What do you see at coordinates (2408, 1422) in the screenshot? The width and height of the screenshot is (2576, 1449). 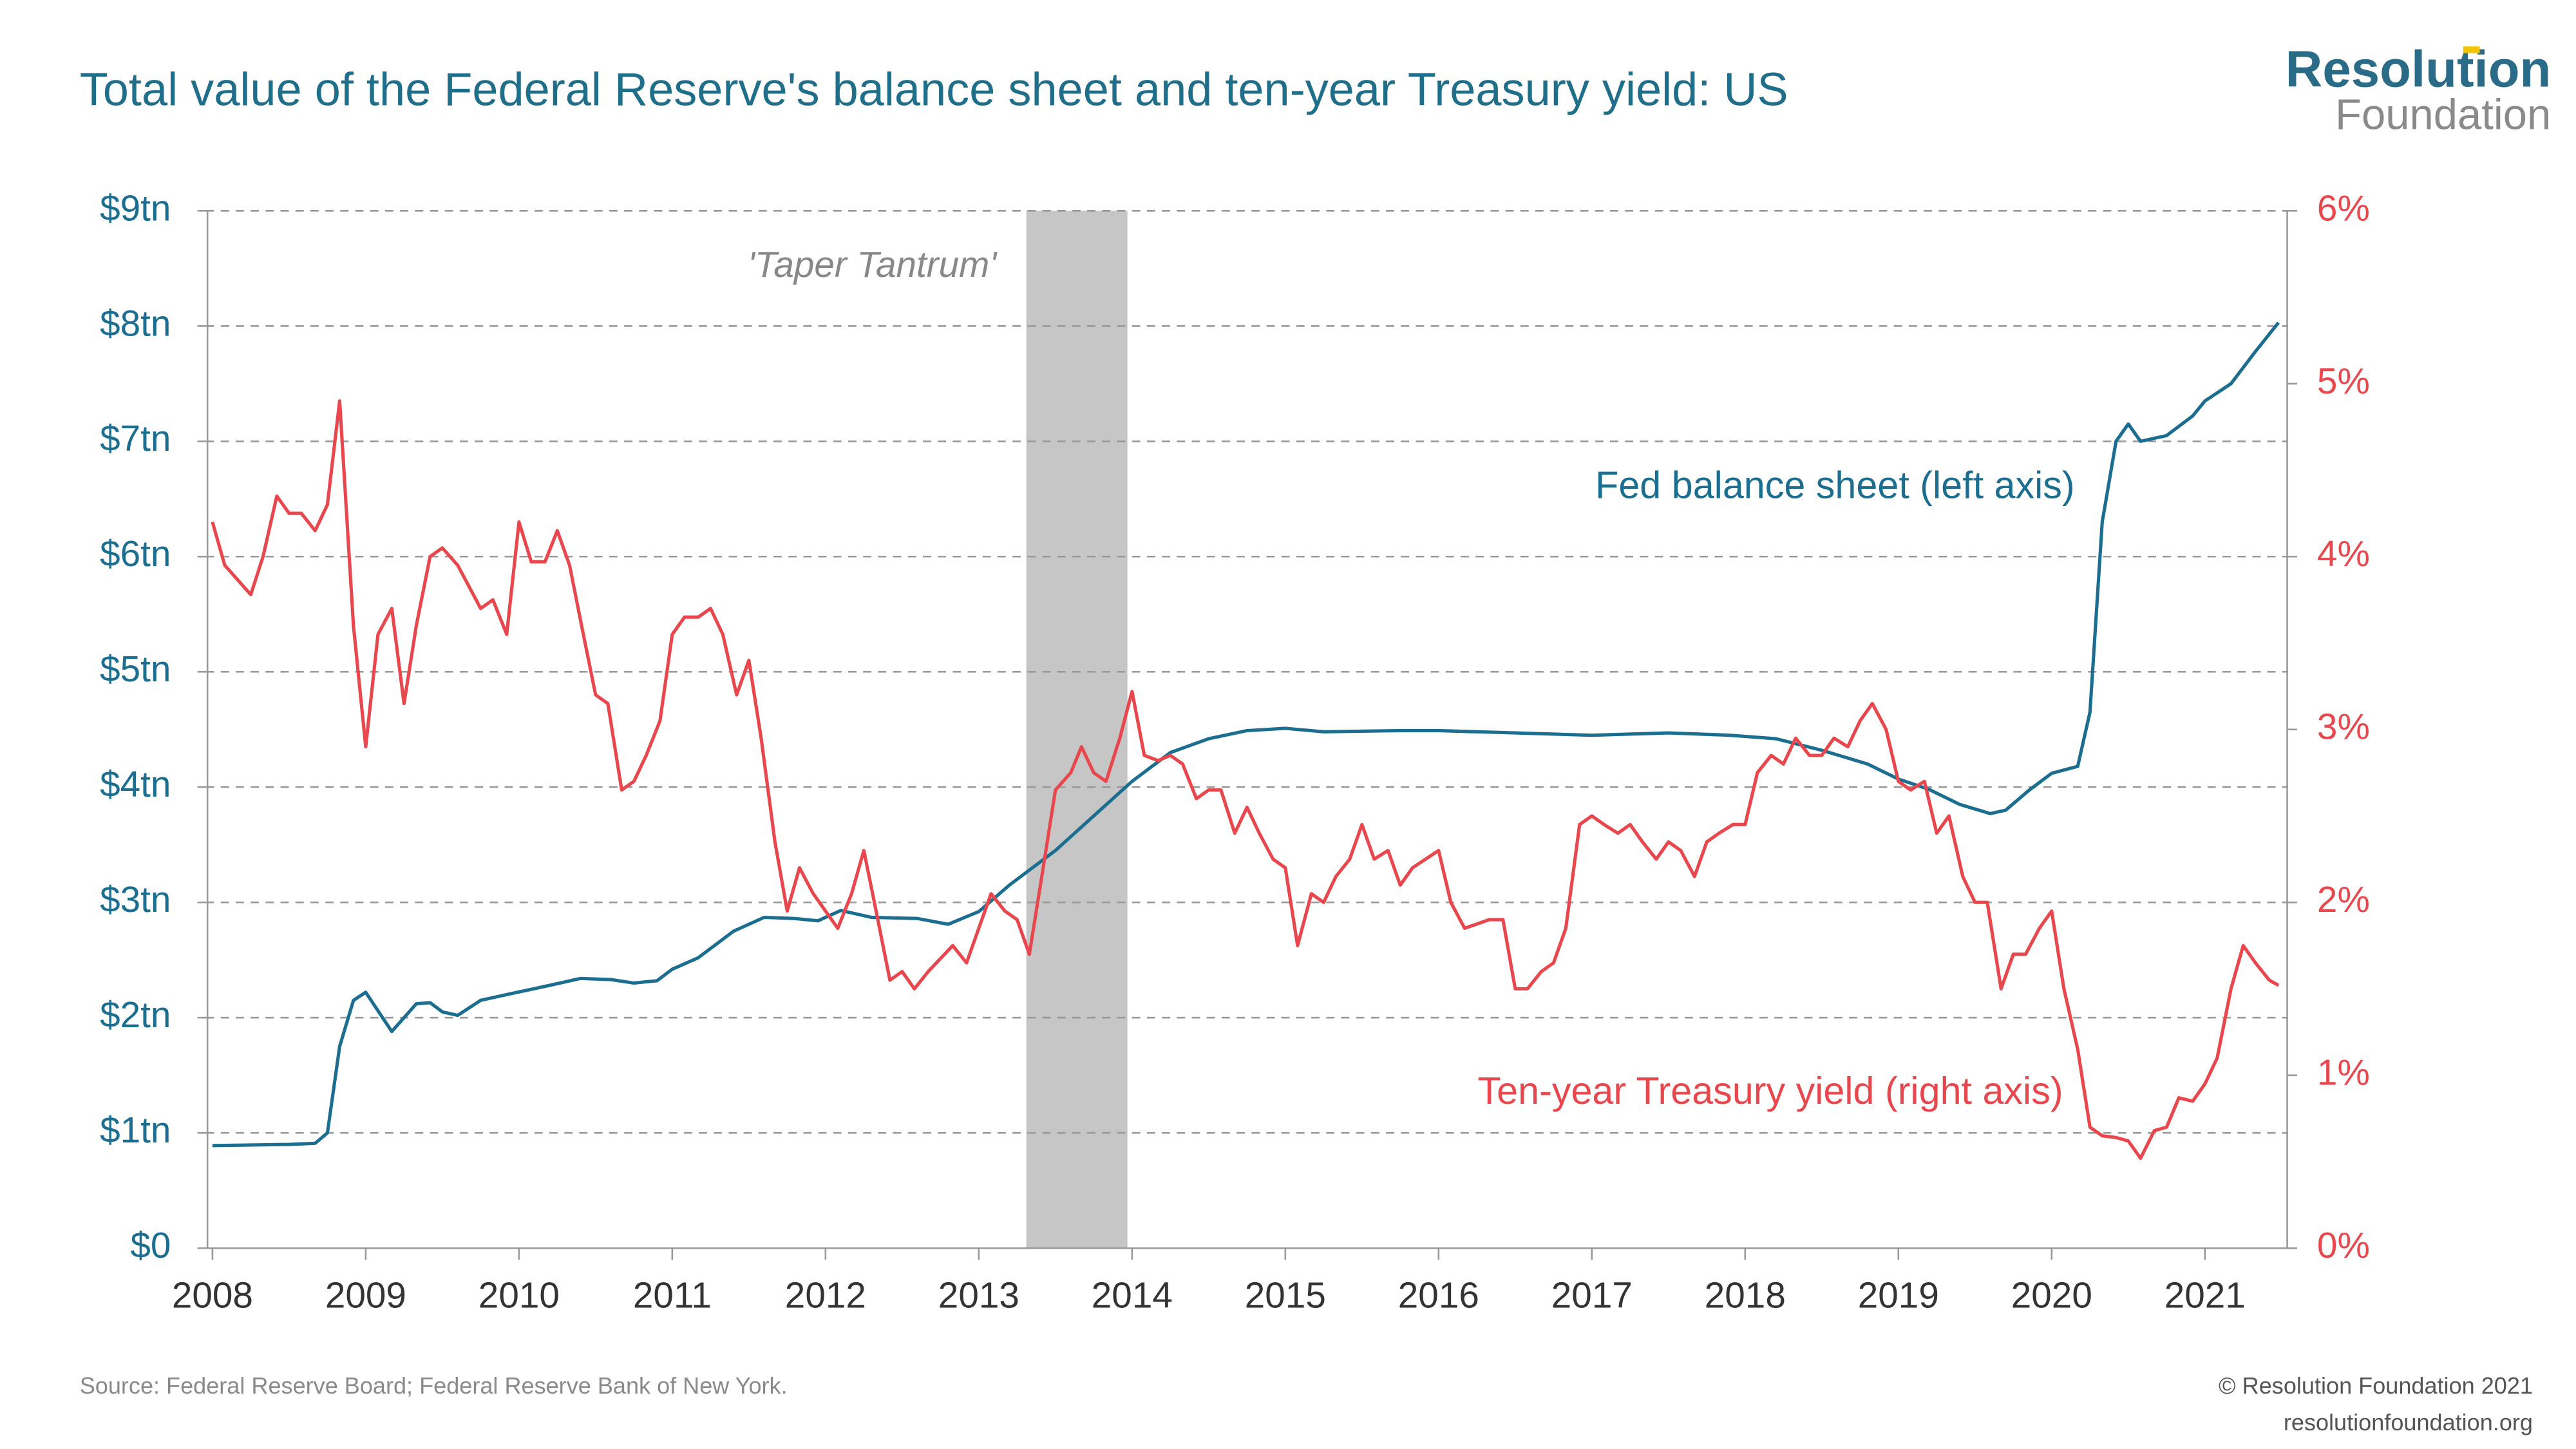 I see `website: resolutionfoundation.org` at bounding box center [2408, 1422].